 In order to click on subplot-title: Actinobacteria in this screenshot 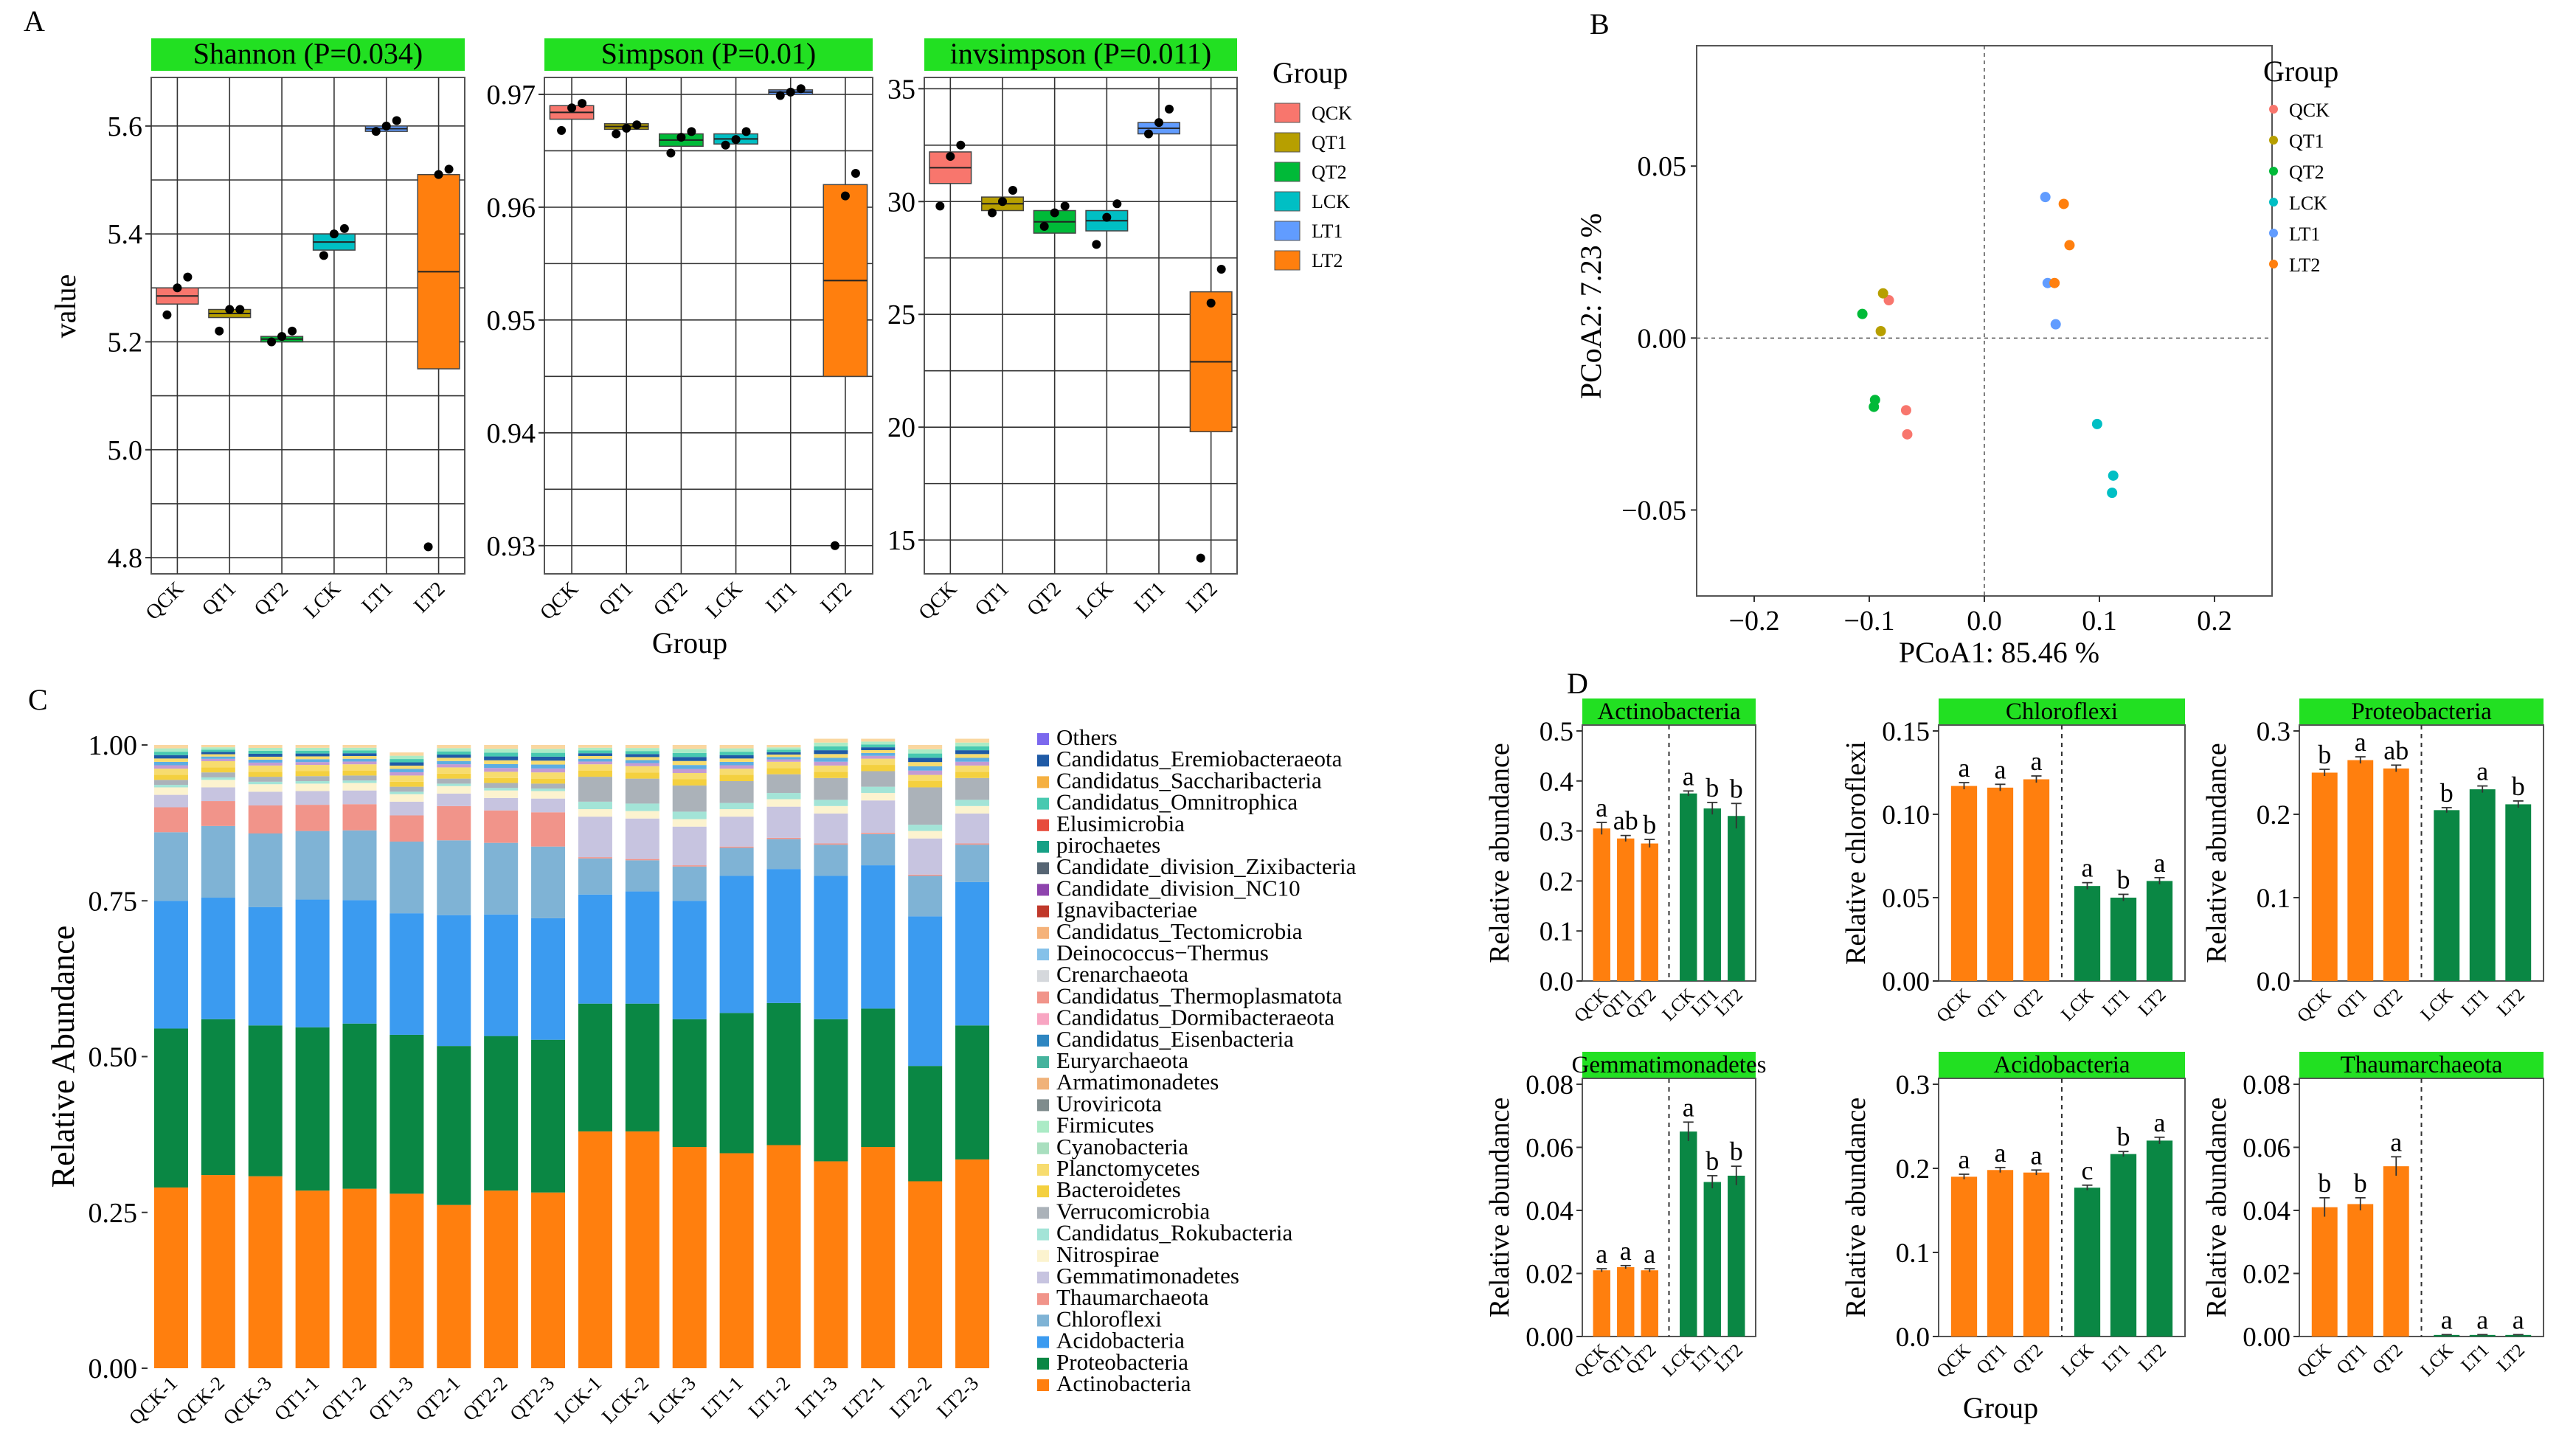, I will do `click(1669, 711)`.